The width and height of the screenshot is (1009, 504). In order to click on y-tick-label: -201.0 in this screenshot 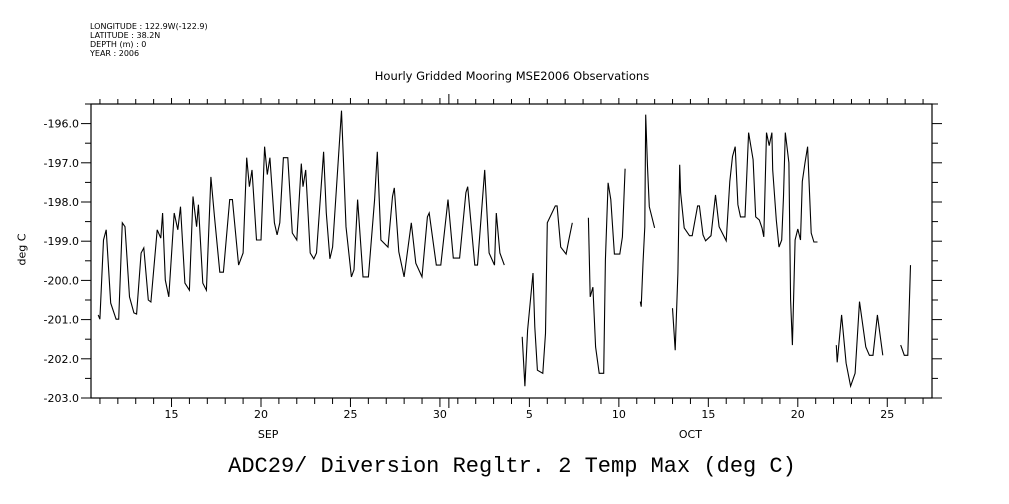, I will do `click(61, 320)`.